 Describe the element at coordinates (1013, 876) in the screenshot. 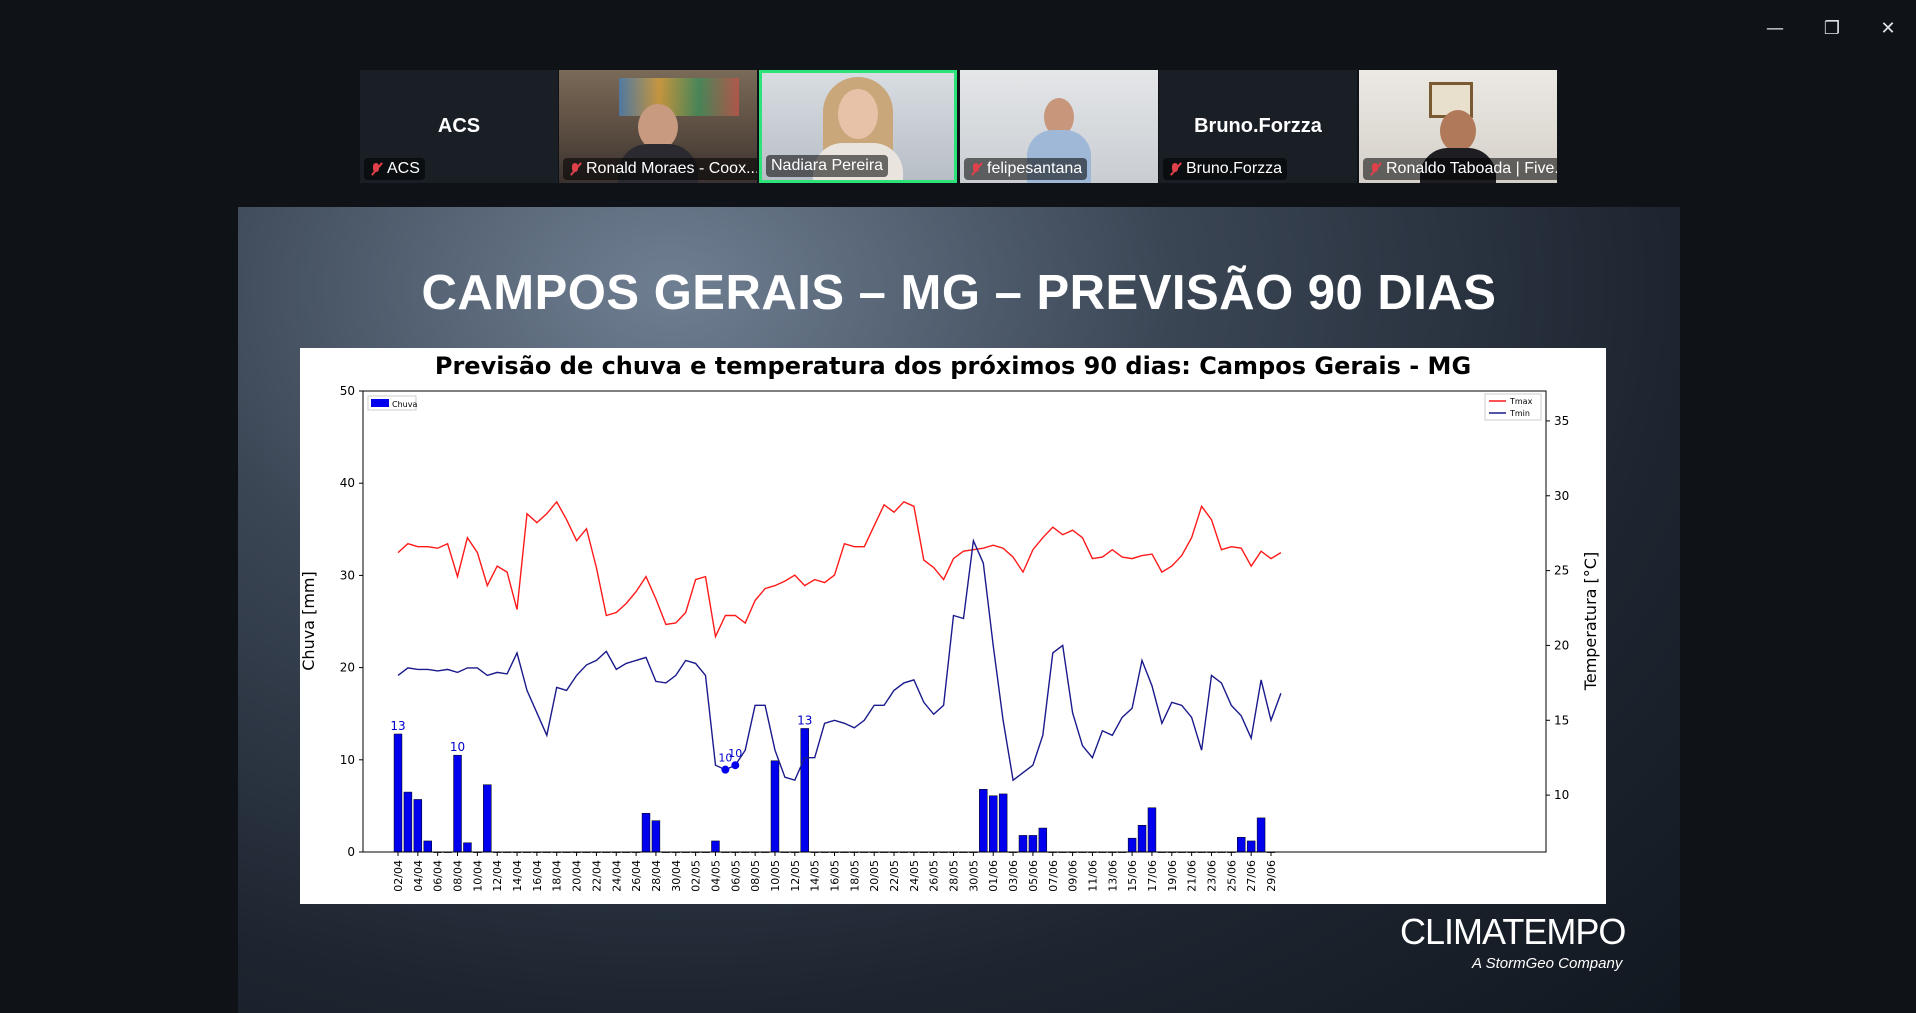

I see `x-tick-label: 03/06` at that location.